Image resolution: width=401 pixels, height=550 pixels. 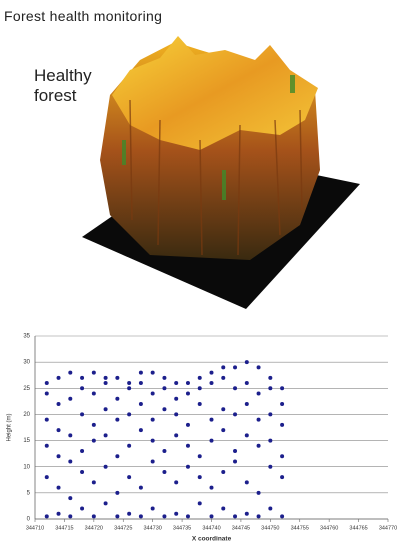 What do you see at coordinates (94, 528) in the screenshot?
I see `x-tick-label: 344720` at bounding box center [94, 528].